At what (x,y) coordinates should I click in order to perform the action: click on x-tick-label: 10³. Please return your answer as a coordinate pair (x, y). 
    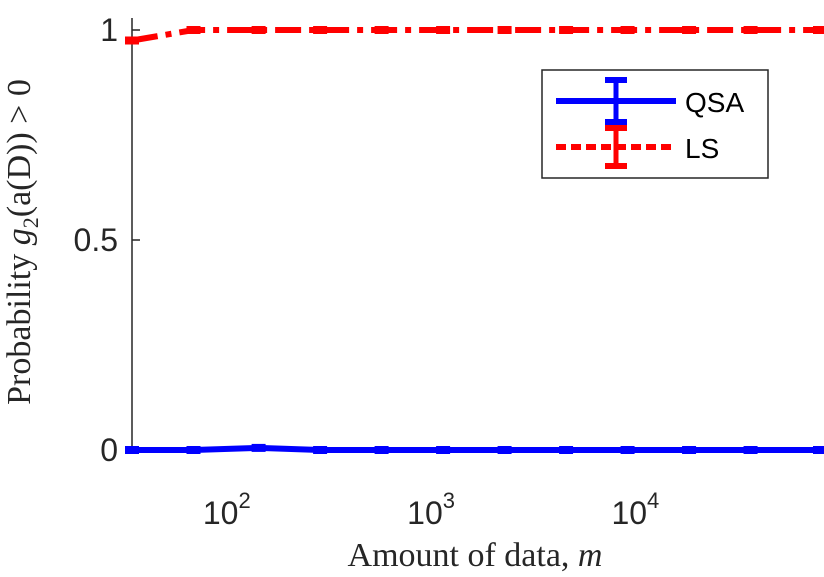
    Looking at the image, I should click on (431, 509).